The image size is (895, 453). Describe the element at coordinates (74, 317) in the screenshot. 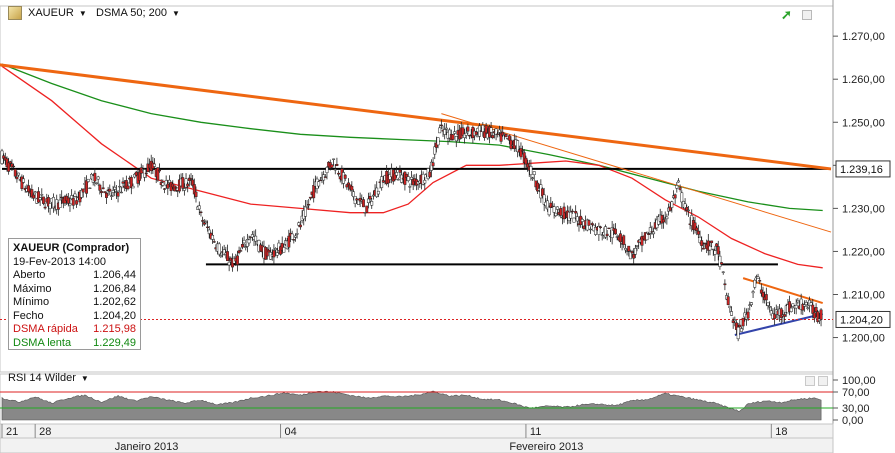

I see `tooltip-row-close: Fecho 1.204,20` at that location.